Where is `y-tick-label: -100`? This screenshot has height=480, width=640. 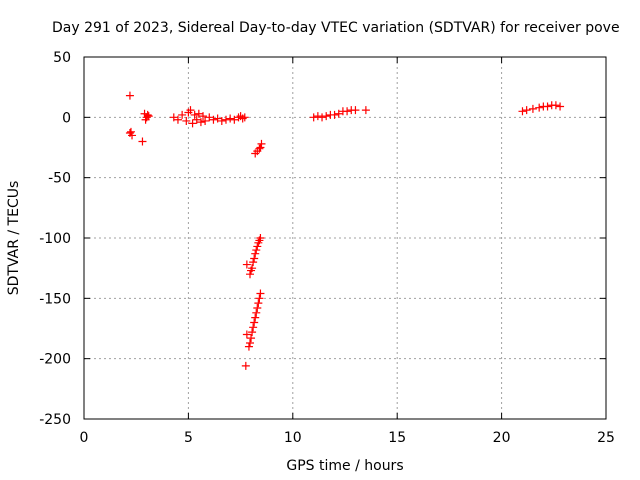
y-tick-label: -100 is located at coordinates (55, 239).